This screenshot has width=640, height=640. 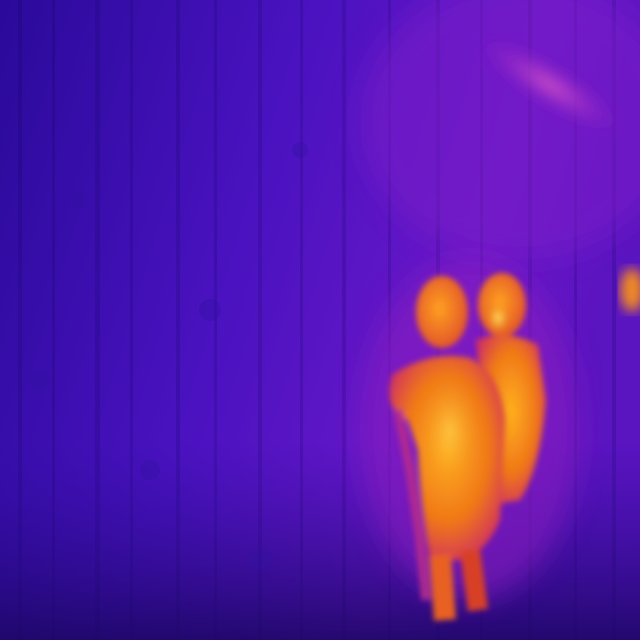 What do you see at coordinates (630, 290) in the screenshot?
I see `hot-spot` at bounding box center [630, 290].